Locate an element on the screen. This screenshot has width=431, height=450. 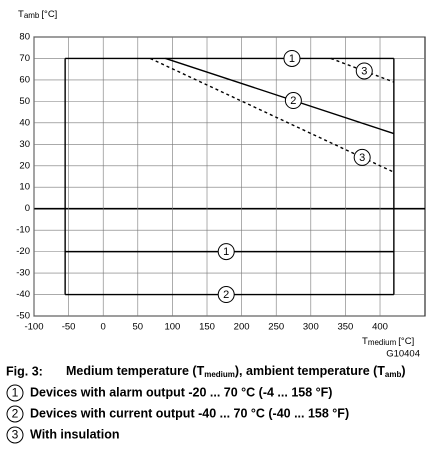
x-tick-label: 200 is located at coordinates (242, 327).